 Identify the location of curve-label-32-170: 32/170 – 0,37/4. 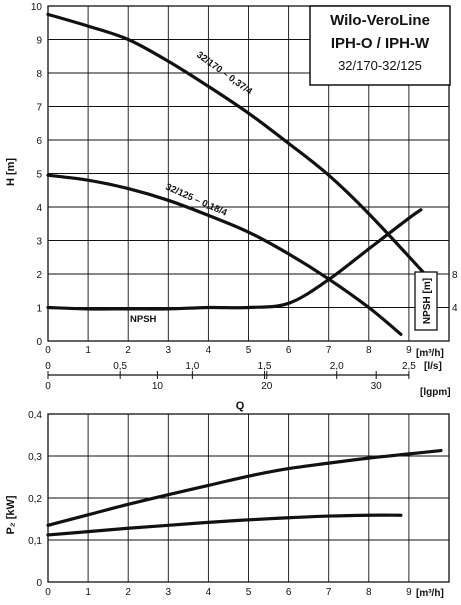
(224, 74).